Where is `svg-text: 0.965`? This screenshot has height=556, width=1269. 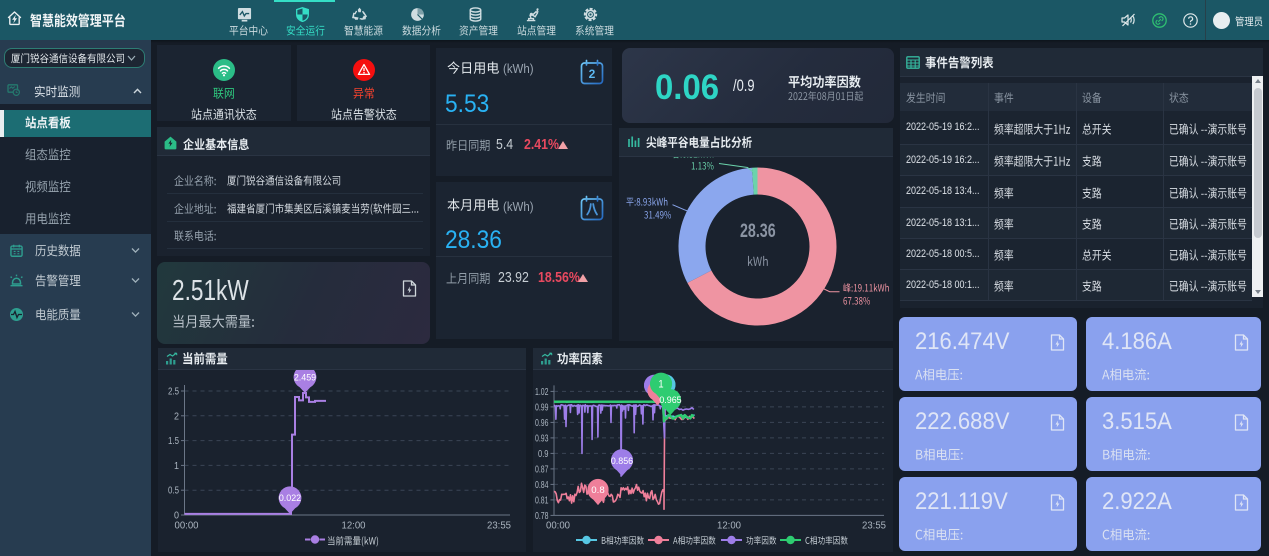
svg-text: 0.965 is located at coordinates (670, 400).